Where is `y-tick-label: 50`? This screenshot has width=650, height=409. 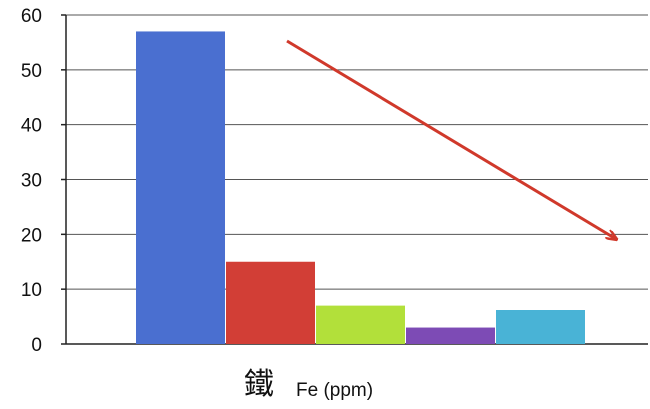 y-tick-label: 50 is located at coordinates (31, 71).